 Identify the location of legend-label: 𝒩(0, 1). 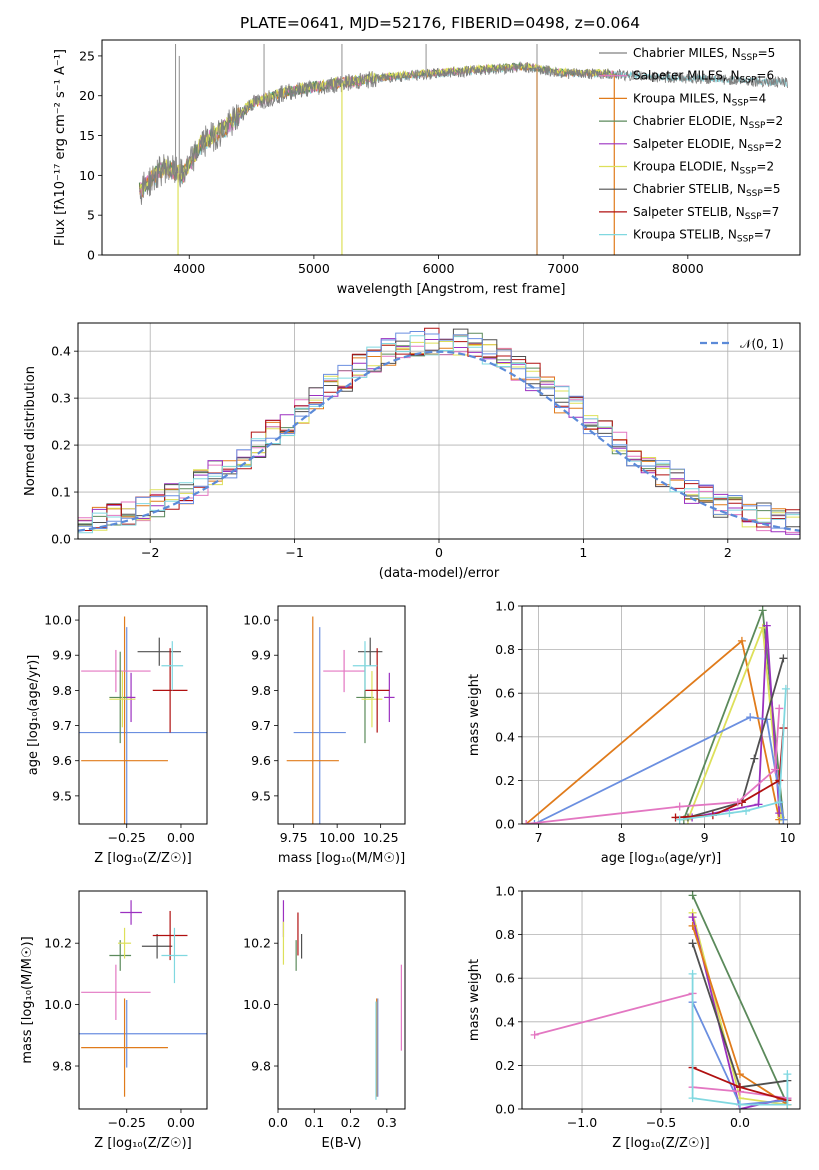
(762, 344).